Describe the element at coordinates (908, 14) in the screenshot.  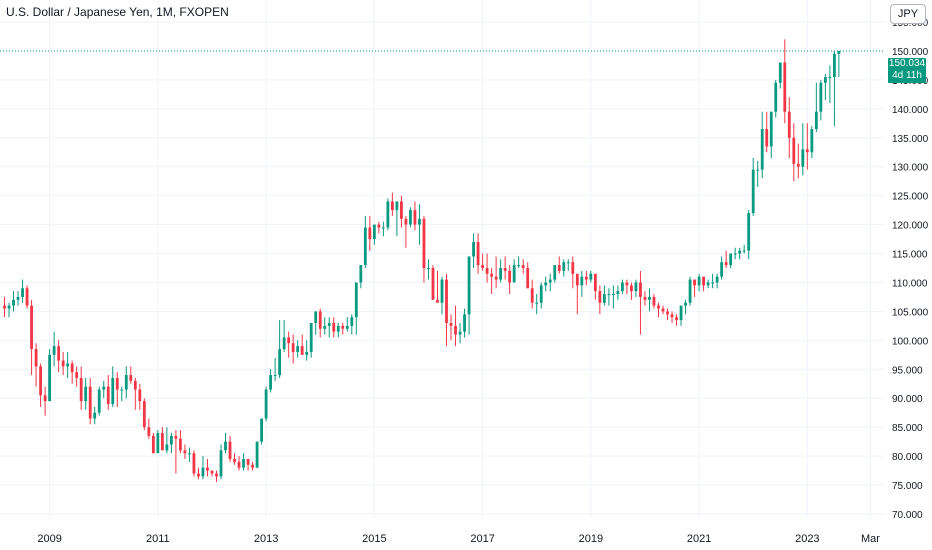
I see `currency-button: JPY` at that location.